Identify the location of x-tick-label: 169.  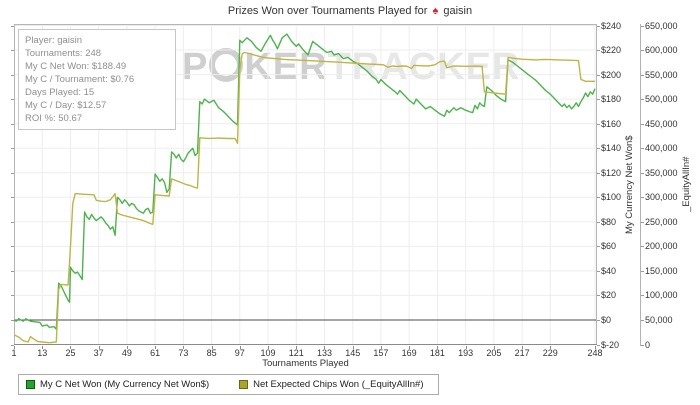
(409, 353).